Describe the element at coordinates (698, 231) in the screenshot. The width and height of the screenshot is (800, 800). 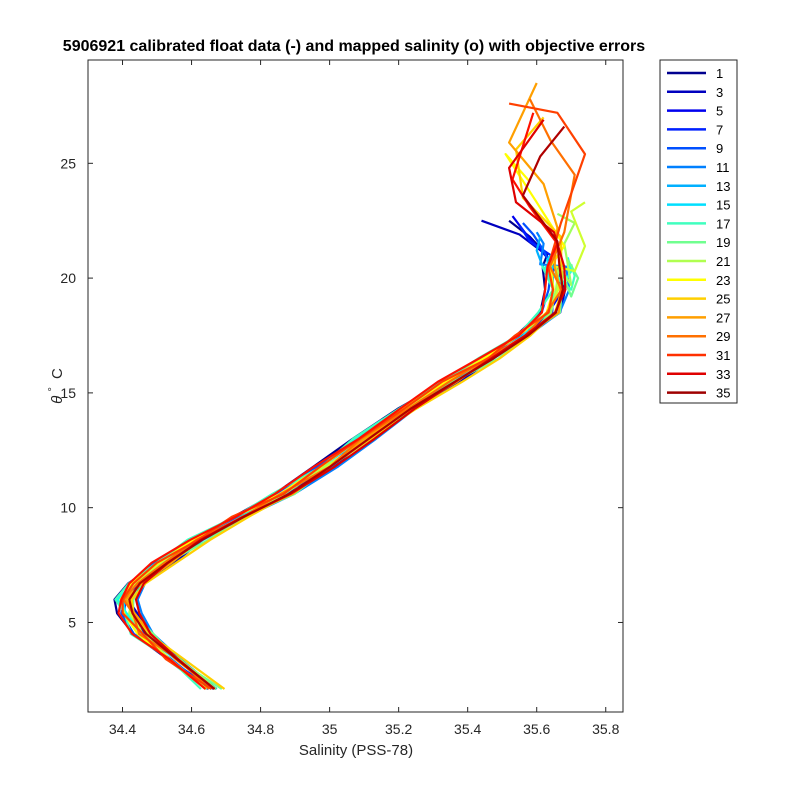
I see `legend-box` at that location.